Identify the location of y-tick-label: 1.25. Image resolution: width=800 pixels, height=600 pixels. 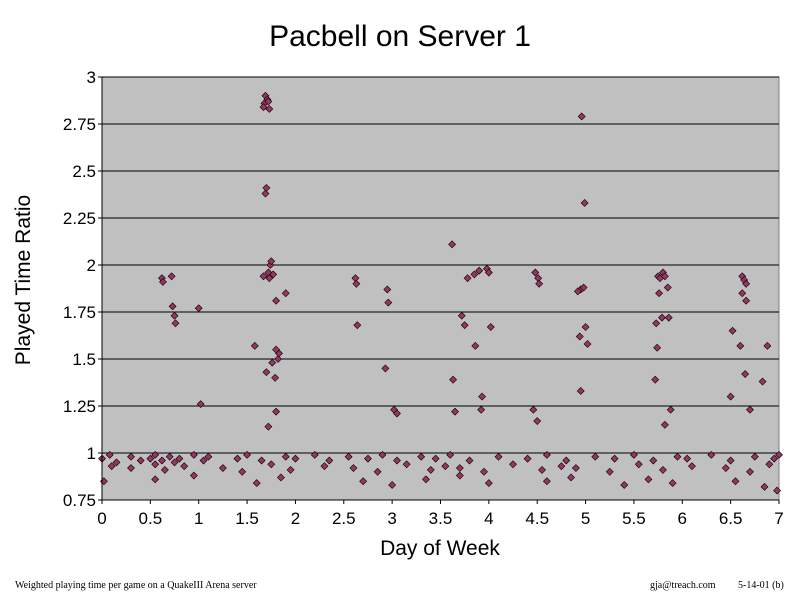
(79, 406).